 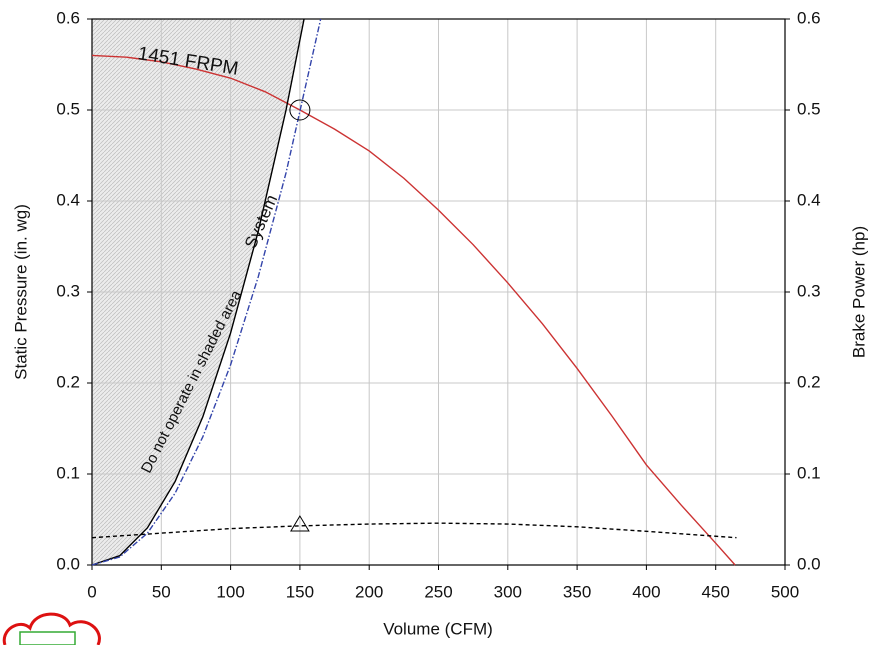 I want to click on y2-tick-label: 0.2, so click(x=809, y=381).